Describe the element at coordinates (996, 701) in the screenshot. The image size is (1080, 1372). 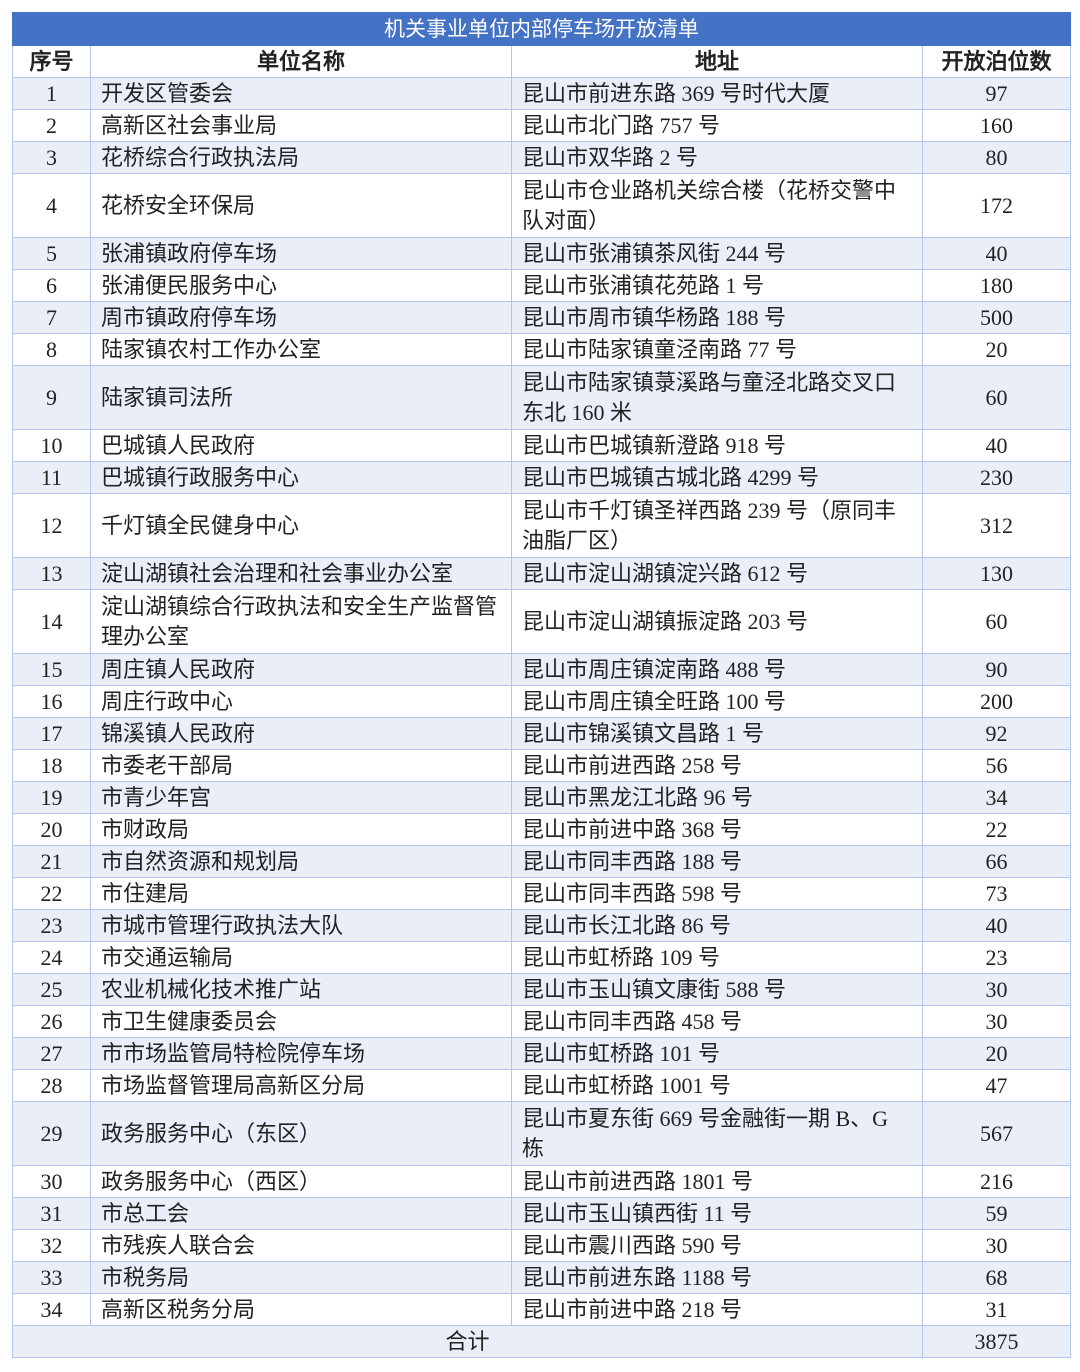
I see `open-spaces: 200` at that location.